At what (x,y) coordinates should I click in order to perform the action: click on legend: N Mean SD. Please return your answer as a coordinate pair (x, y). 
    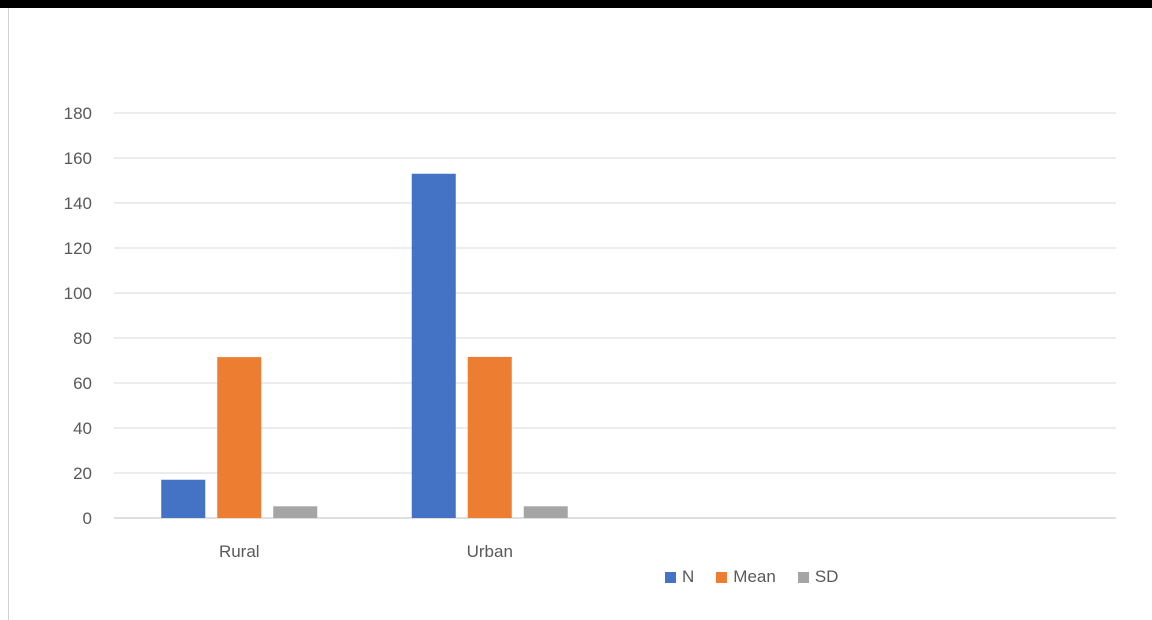
    Looking at the image, I should click on (762, 577).